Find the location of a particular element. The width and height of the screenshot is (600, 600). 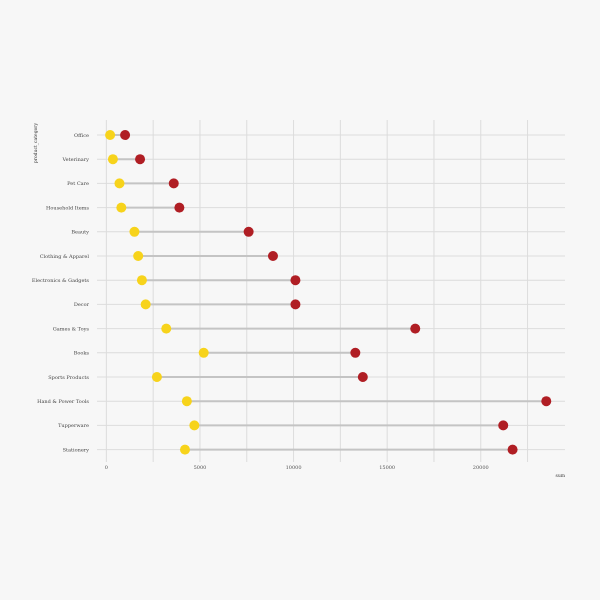

category-label: Veterinary is located at coordinates (76, 160).